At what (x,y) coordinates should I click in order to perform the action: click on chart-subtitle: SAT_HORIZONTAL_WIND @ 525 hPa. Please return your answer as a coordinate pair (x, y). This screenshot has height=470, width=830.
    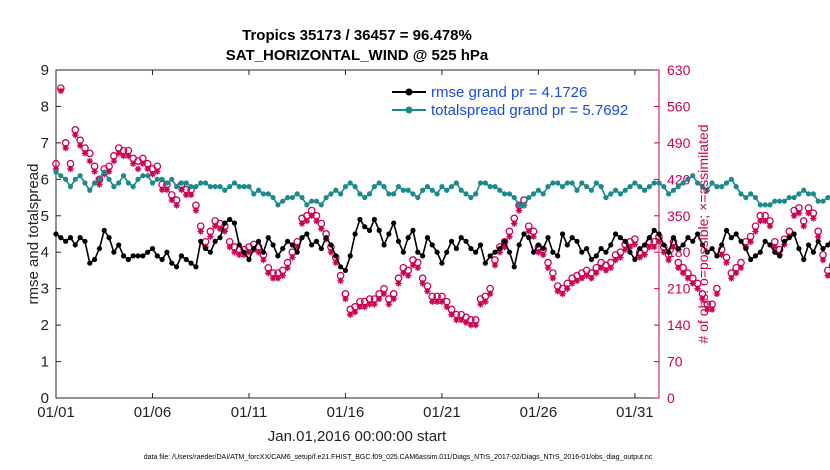
    Looking at the image, I should click on (357, 55).